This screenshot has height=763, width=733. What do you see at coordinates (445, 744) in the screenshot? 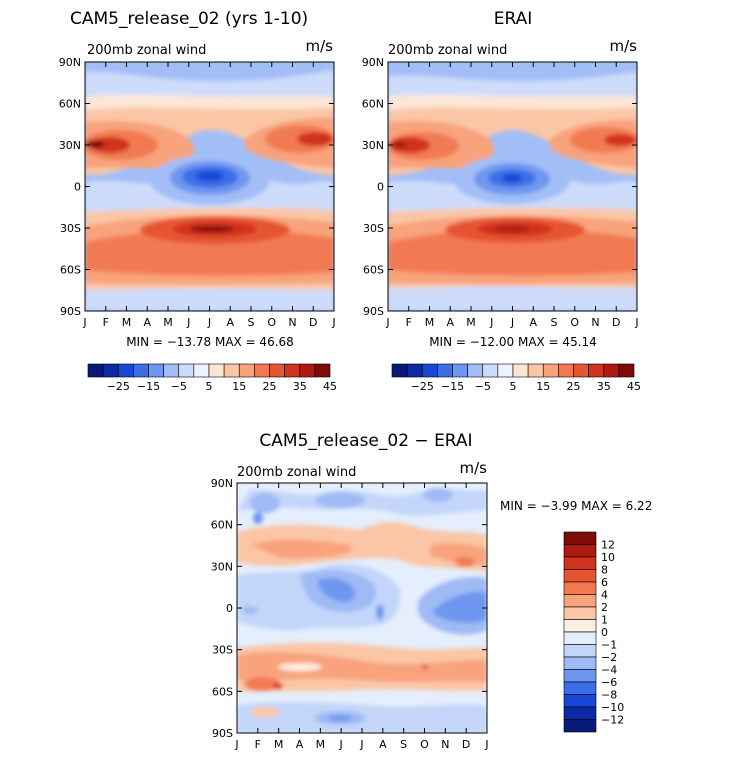
I see `panel-diff-xtick-label: N` at bounding box center [445, 744].